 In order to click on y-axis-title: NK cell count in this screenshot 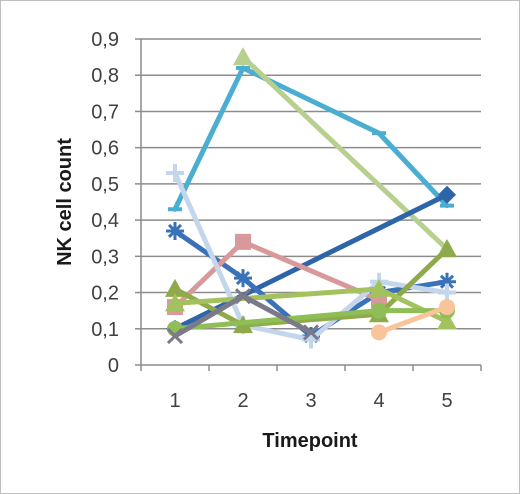, I will do `click(65, 202)`.